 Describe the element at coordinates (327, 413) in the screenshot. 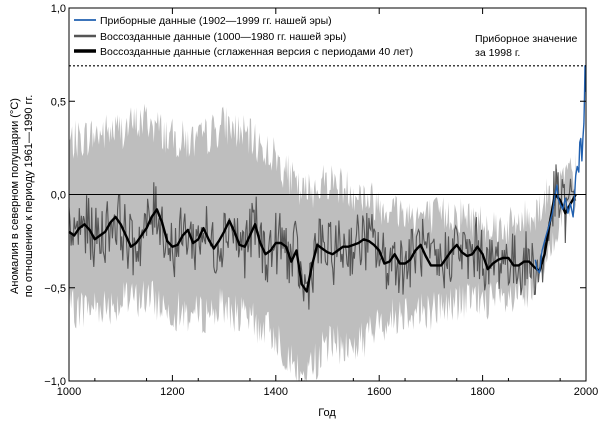

I see `x-axis-title: Год` at that location.